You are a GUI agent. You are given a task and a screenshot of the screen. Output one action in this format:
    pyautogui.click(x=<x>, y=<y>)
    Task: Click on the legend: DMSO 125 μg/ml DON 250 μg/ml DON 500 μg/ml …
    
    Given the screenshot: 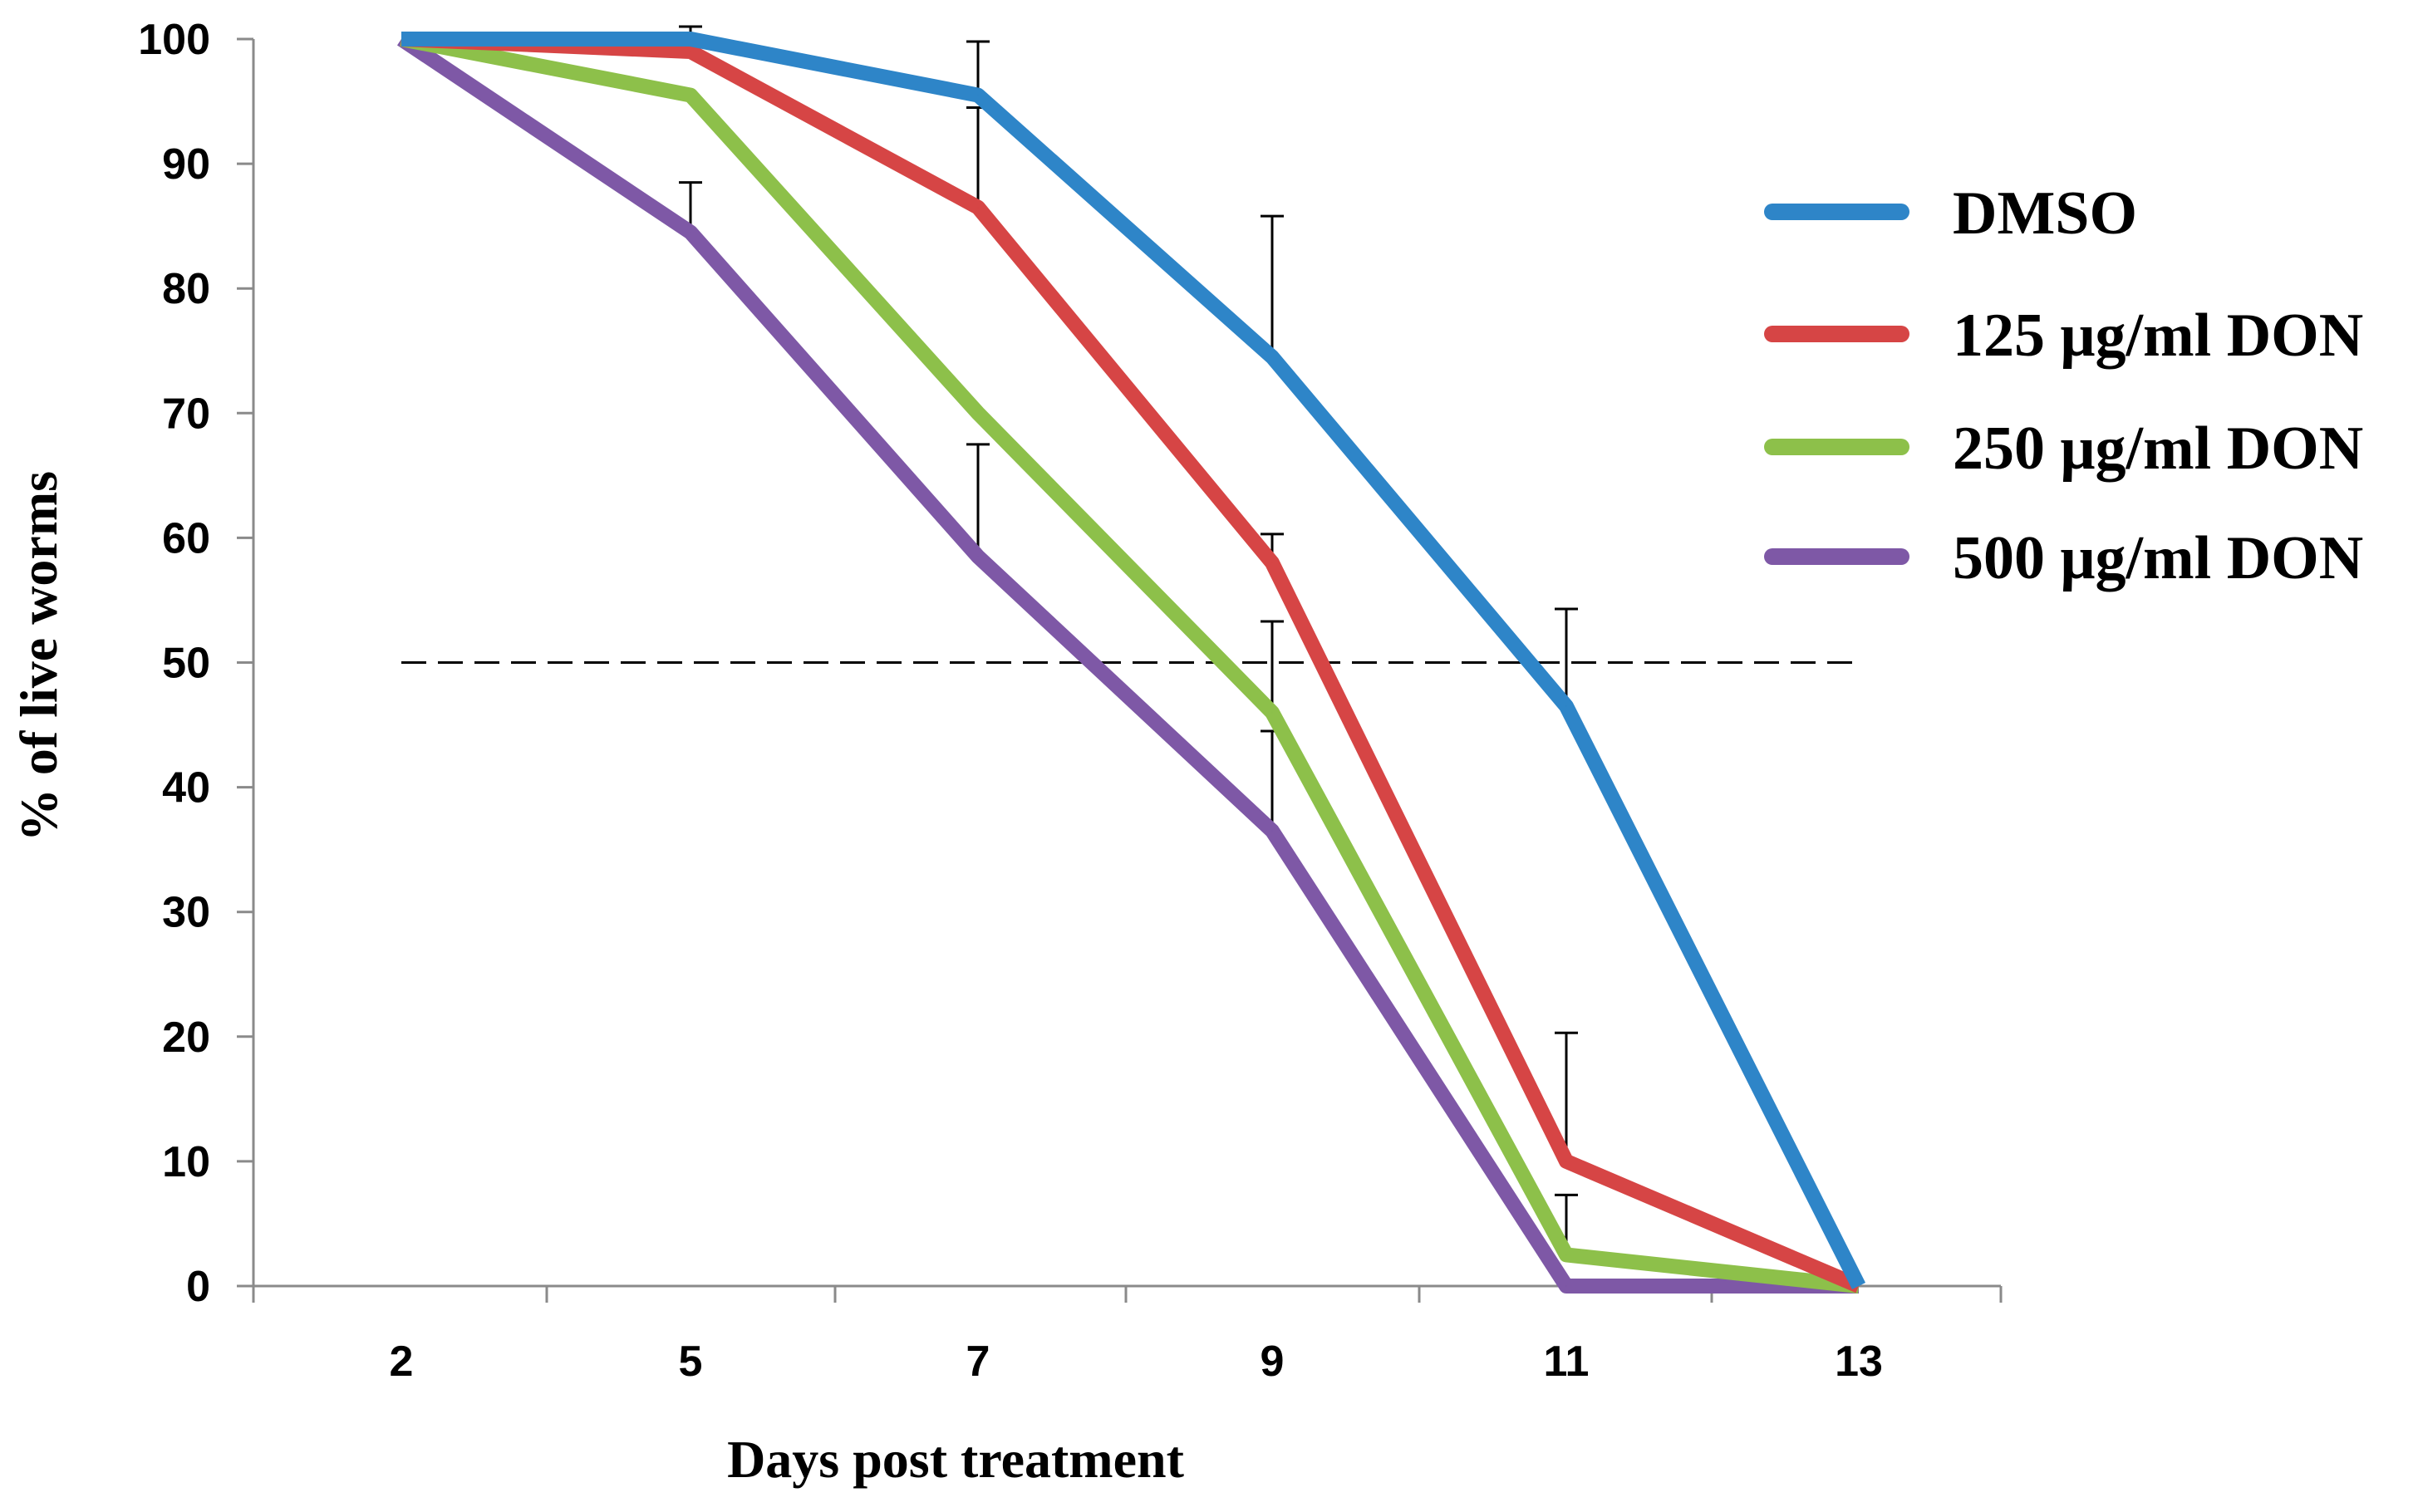 What is the action you would take?
    pyautogui.click(x=2063, y=385)
    